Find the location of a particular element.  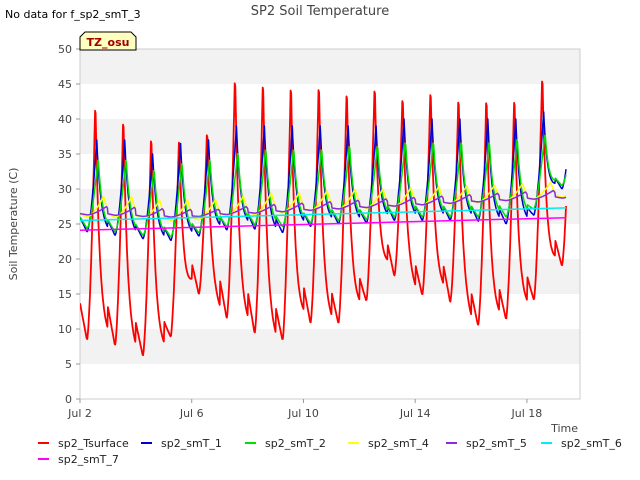

y-tick-label: 15 is located at coordinates (65, 294).